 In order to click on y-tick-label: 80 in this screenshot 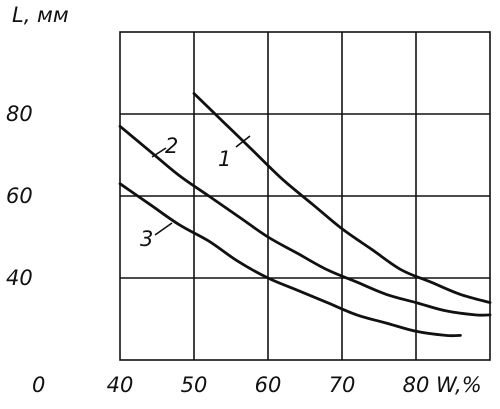, I will do `click(19, 114)`.